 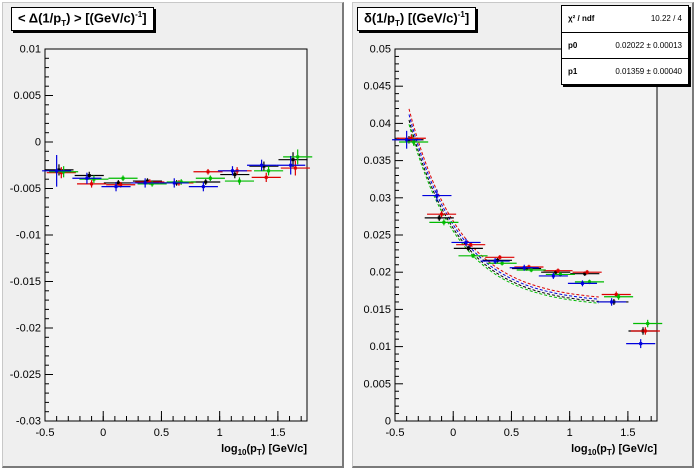 I want to click on y-tick-label: -0.005, so click(x=25, y=189).